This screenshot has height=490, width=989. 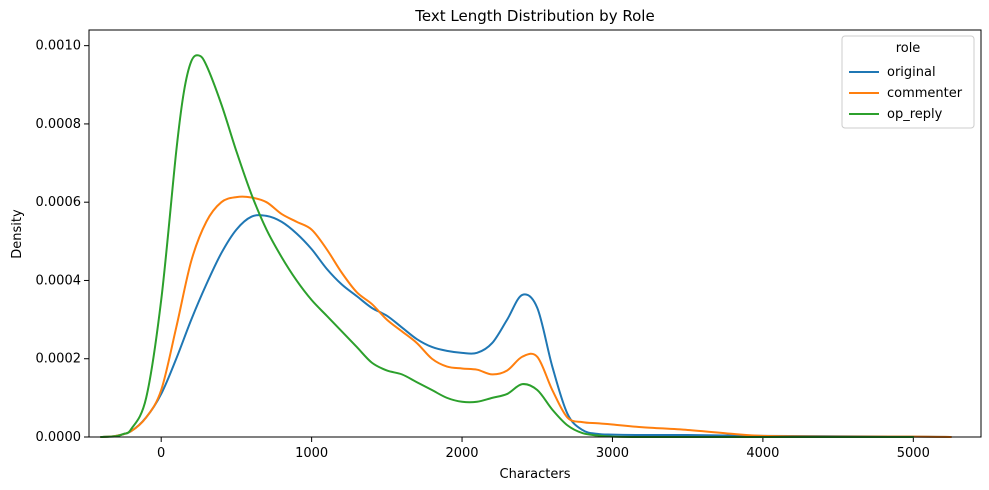 What do you see at coordinates (59, 359) in the screenshot?
I see `y-tick-label: 0.0002` at bounding box center [59, 359].